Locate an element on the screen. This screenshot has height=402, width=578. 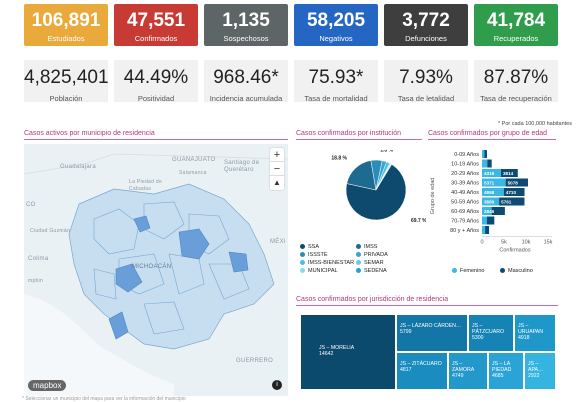
age-chart-title: Casos confirmados por grupo de edad is located at coordinates (492, 135).